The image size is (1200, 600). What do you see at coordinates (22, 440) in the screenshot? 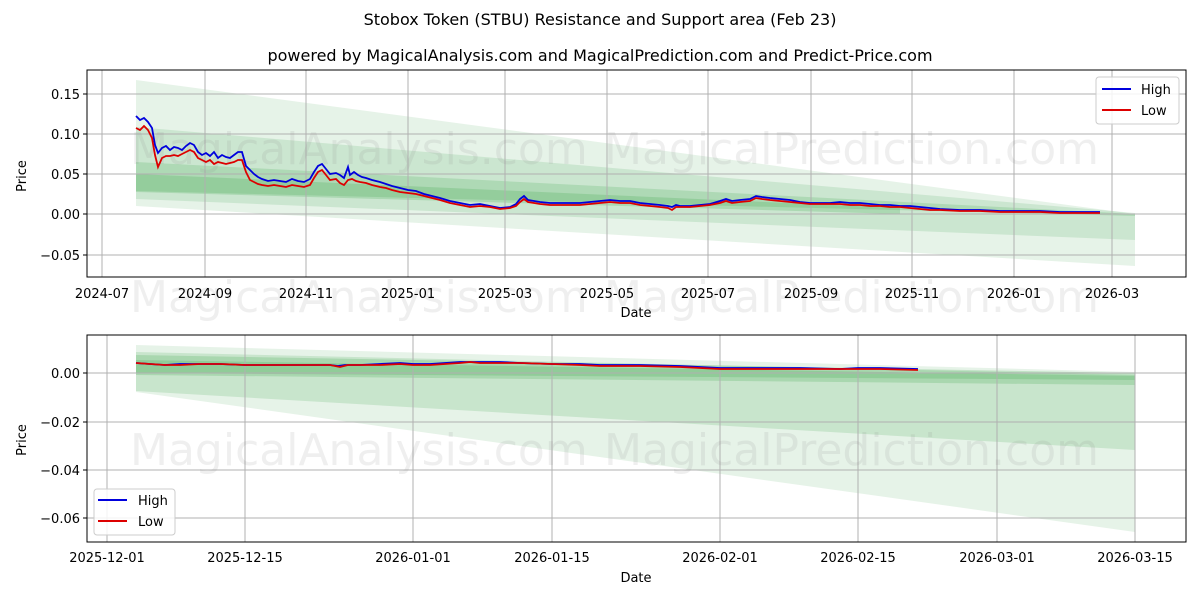
I see `bottom-y-axis-label: Price` at bounding box center [22, 440].